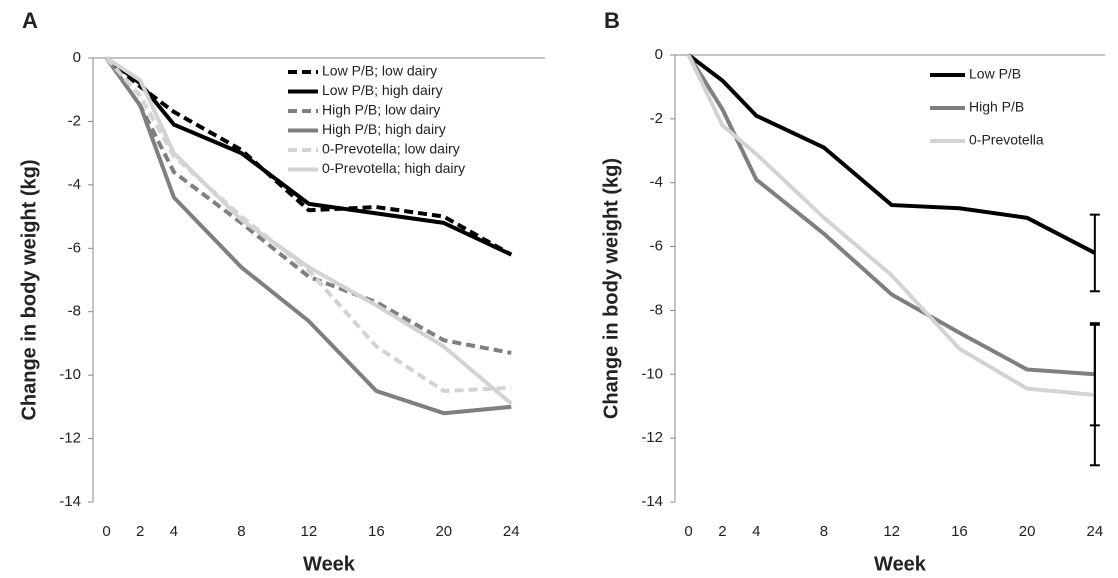 Image resolution: width=1118 pixels, height=578 pixels. I want to click on legend-label: 0-Prevotella; low dairy, so click(391, 149).